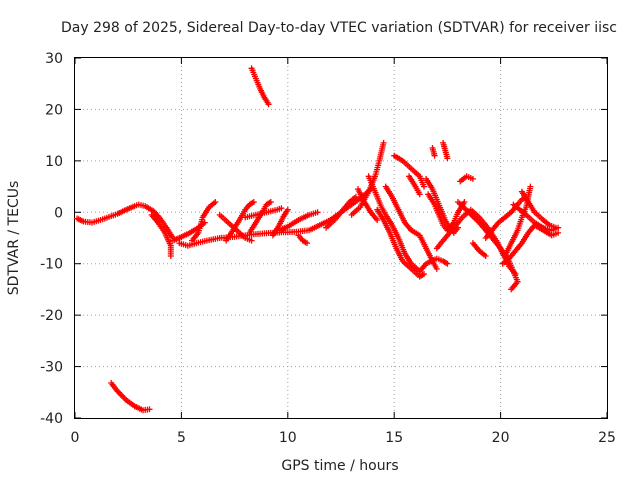 The width and height of the screenshot is (640, 480). What do you see at coordinates (501, 438) in the screenshot?
I see `x-tick-label: 20` at bounding box center [501, 438].